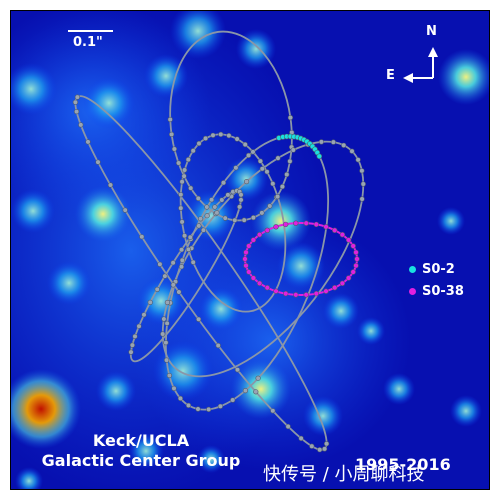 This screenshot has width=500, height=500. What do you see at coordinates (301, 259) in the screenshot?
I see `s038-measurement-points` at bounding box center [301, 259].